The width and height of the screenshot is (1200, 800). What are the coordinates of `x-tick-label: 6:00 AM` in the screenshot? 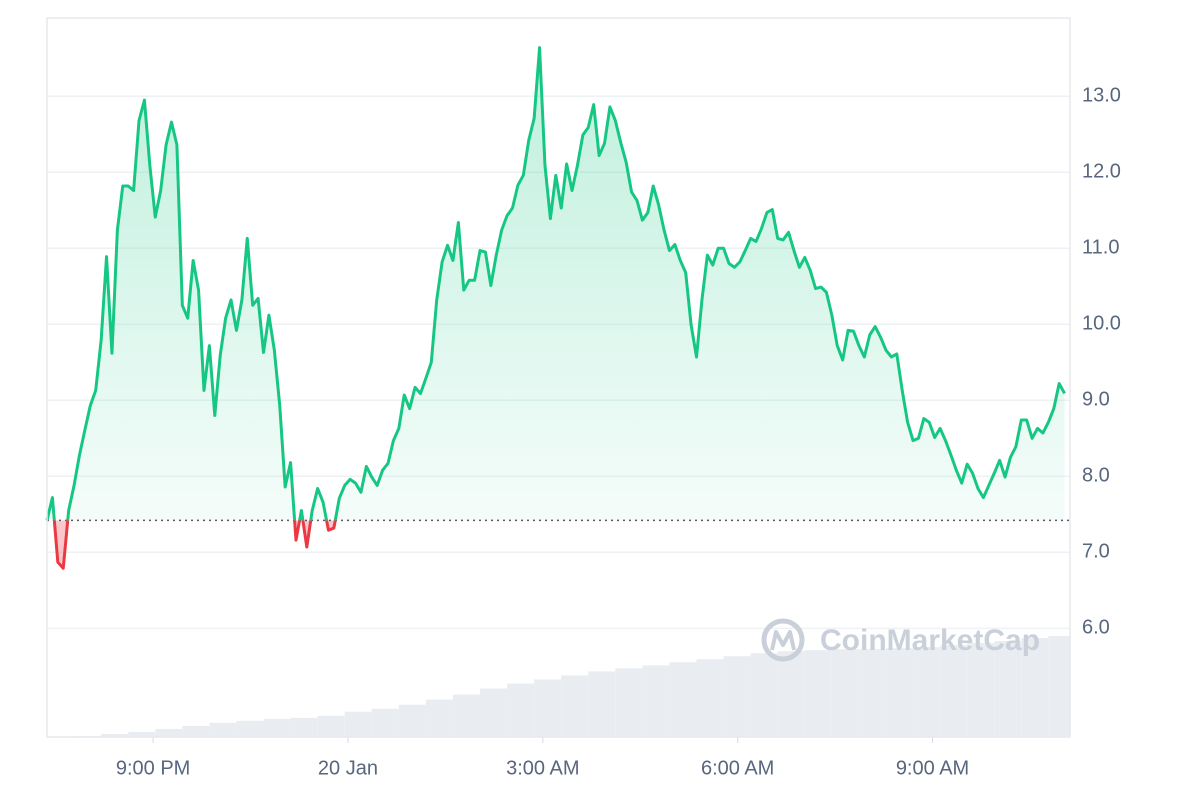 It's located at (737, 768).